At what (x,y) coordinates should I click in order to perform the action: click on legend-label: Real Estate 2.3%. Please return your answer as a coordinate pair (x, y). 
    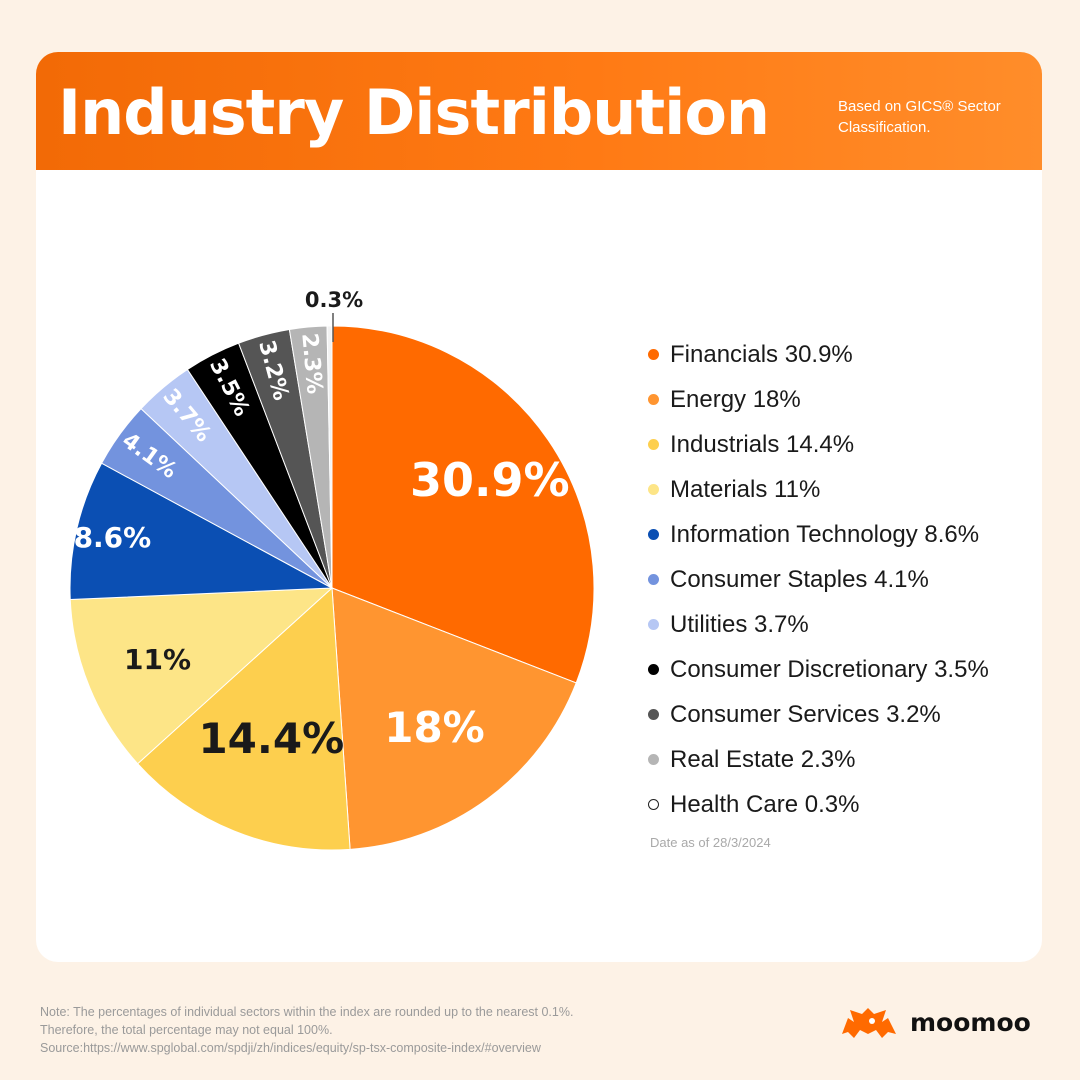
    Looking at the image, I should click on (763, 759).